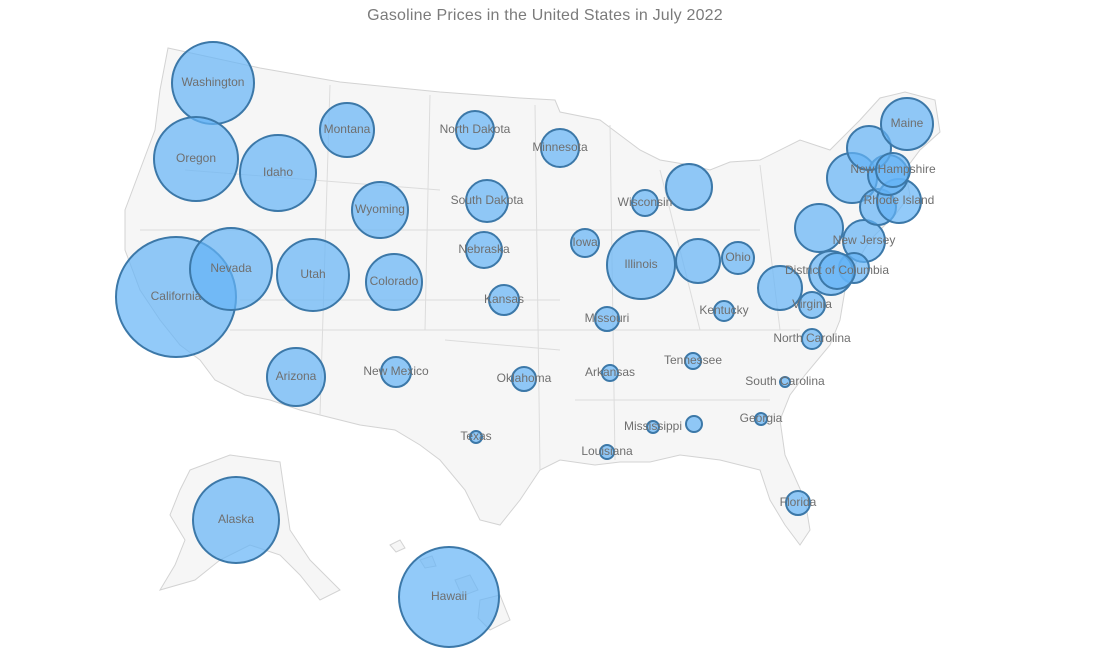  I want to click on label-washington: Washington, so click(213, 82).